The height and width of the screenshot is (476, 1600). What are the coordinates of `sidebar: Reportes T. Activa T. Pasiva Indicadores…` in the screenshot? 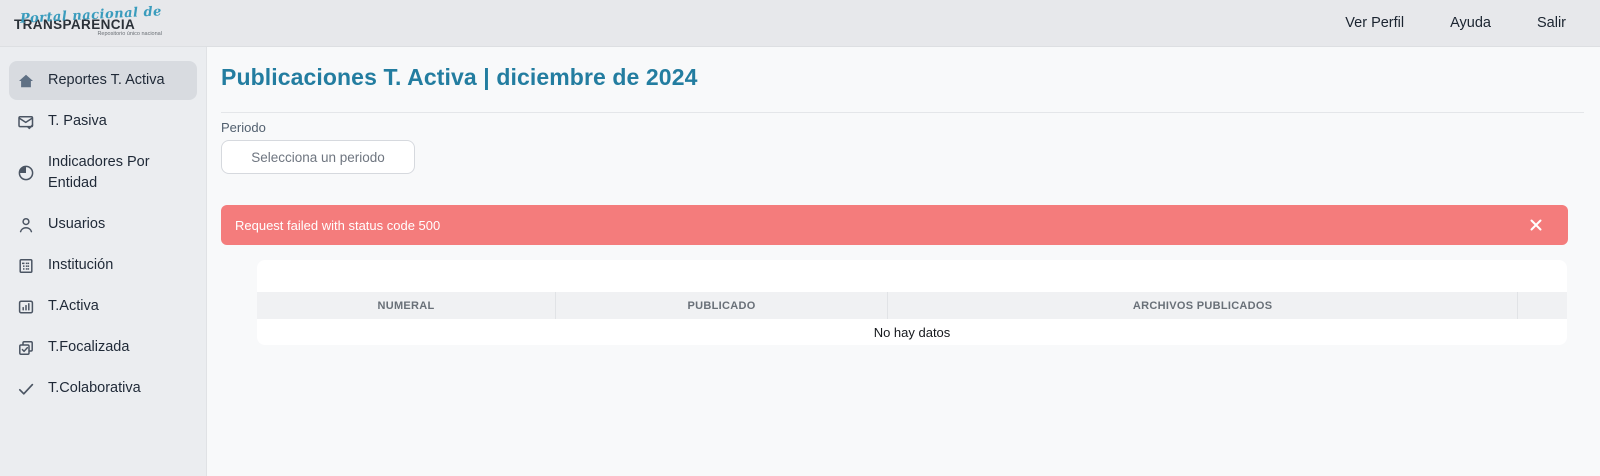 It's located at (103, 261).